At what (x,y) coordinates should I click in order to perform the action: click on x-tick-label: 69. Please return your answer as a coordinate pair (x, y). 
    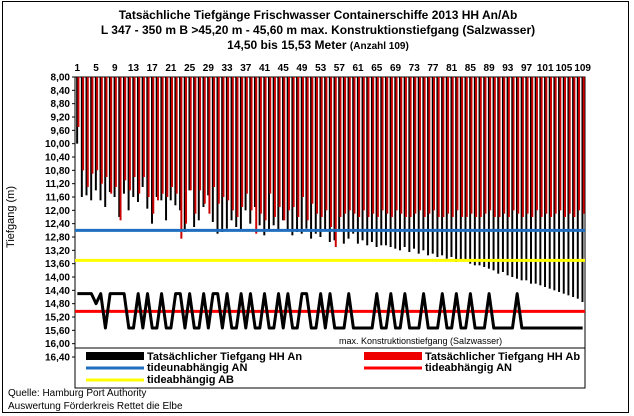
    Looking at the image, I should click on (396, 68).